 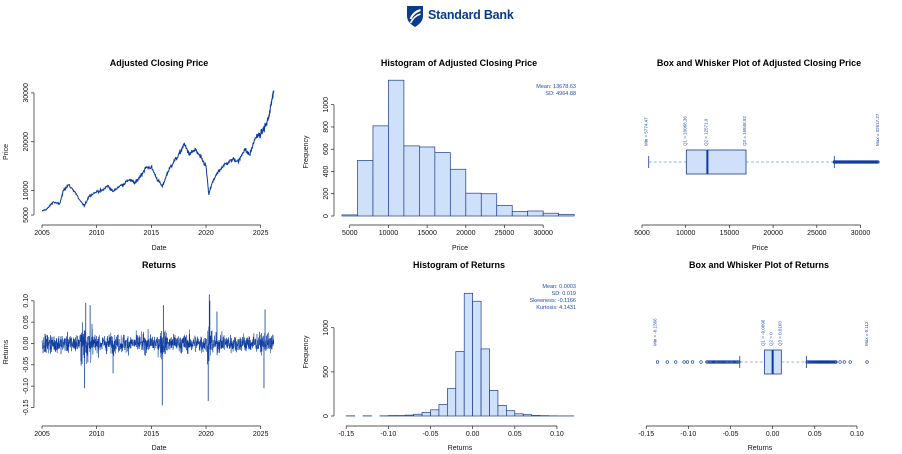 I want to click on x-tick-label: 0.05, so click(x=515, y=434).